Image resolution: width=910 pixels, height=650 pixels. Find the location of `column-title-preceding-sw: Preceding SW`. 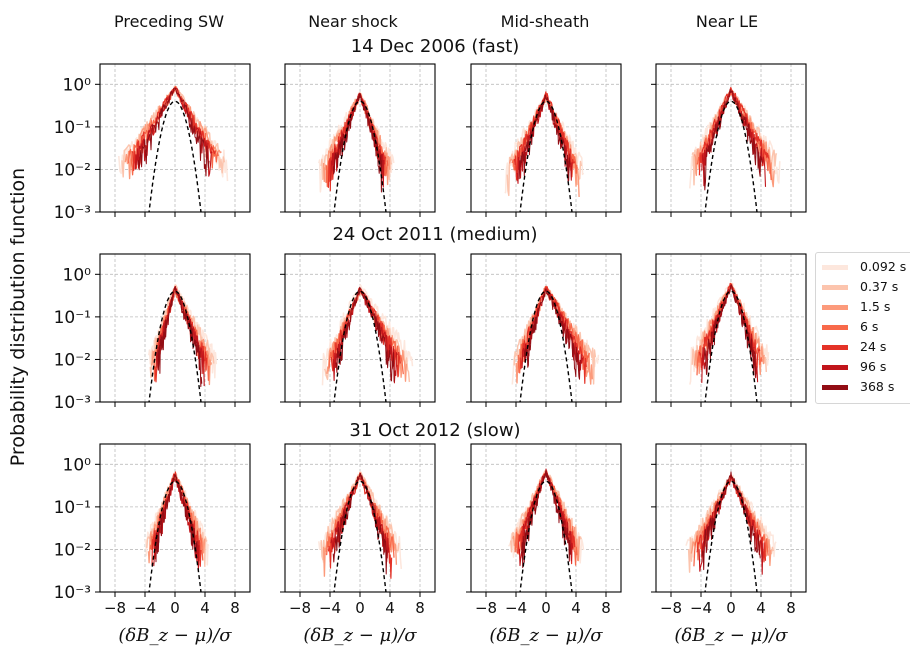

column-title-preceding-sw: Preceding SW is located at coordinates (169, 21).